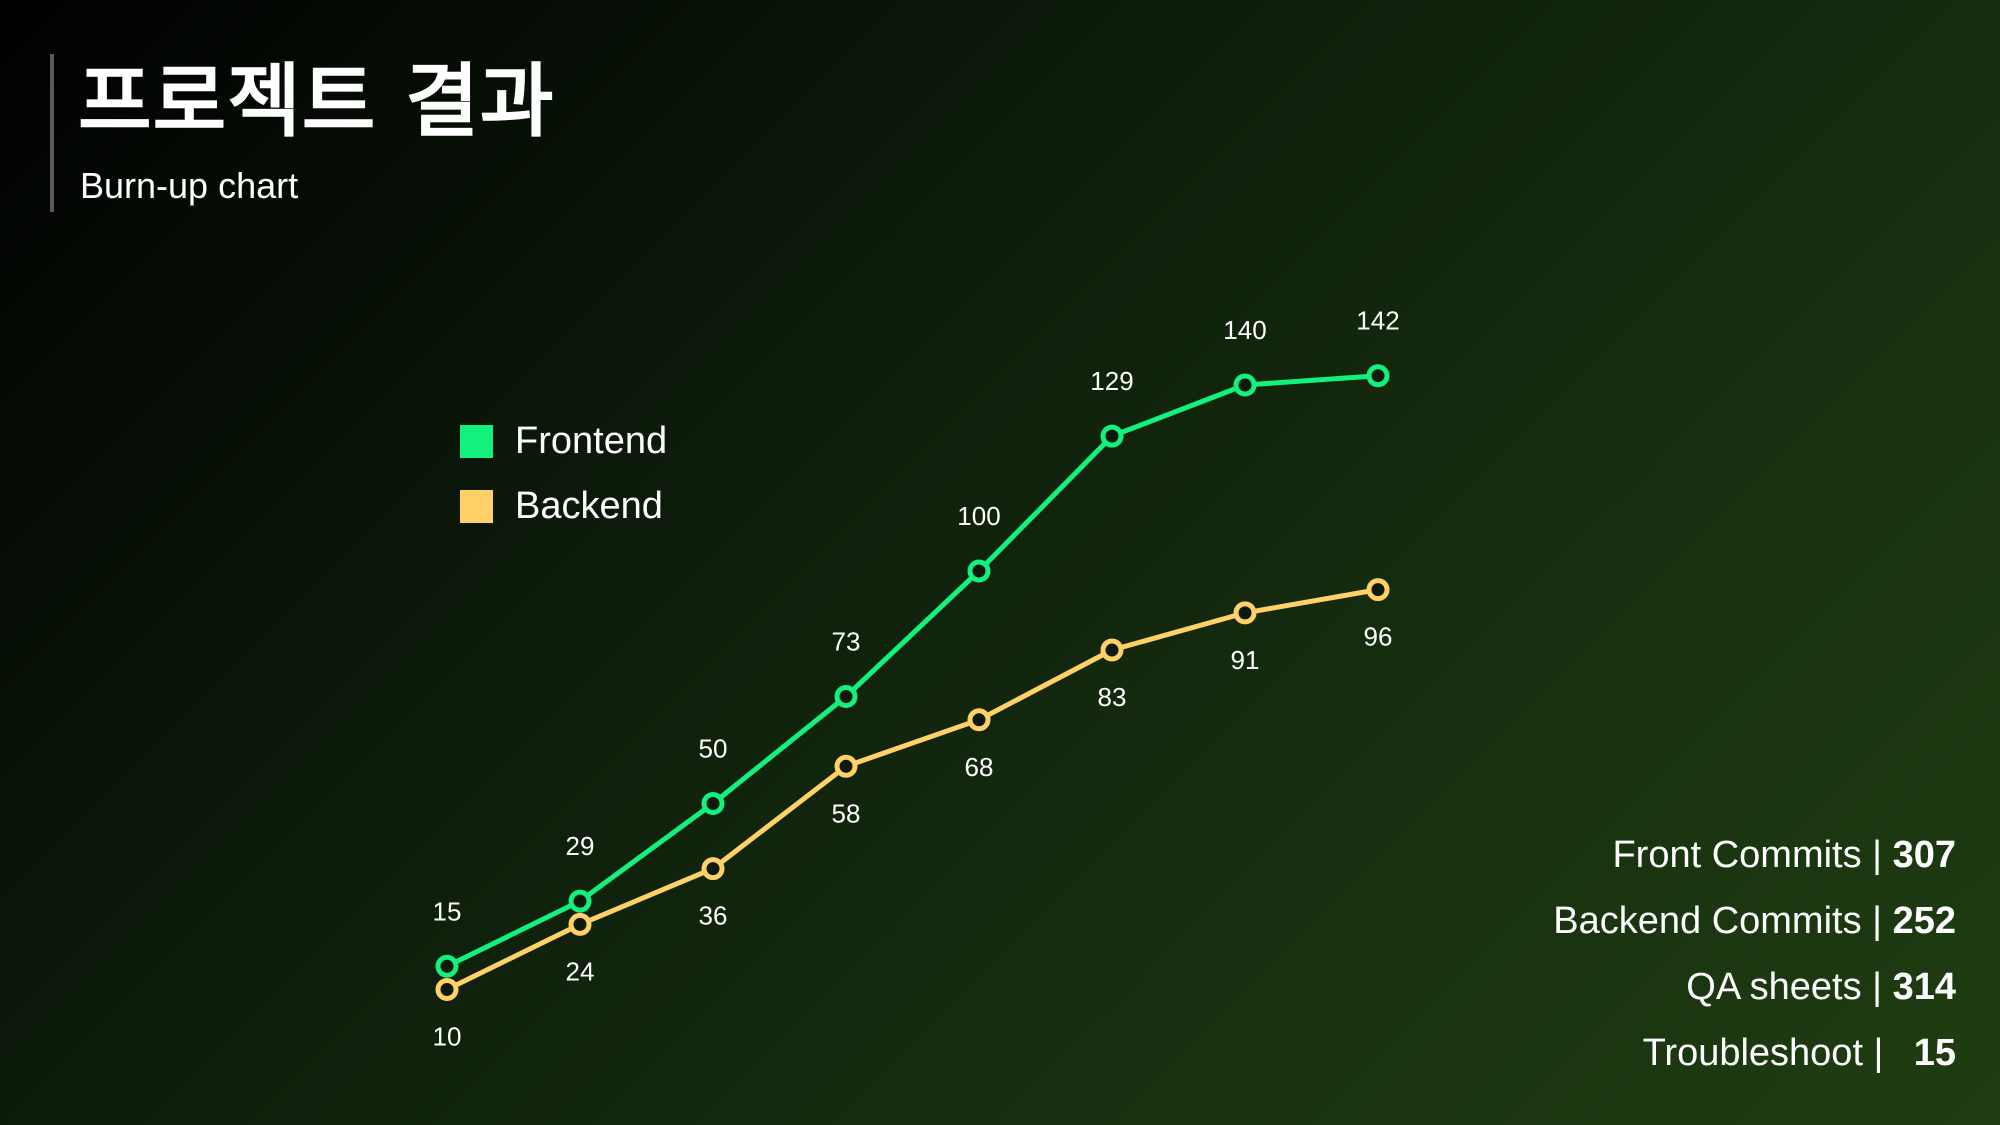 This screenshot has height=1125, width=2000. Describe the element at coordinates (1924, 921) in the screenshot. I see `stat-value: 252` at that location.